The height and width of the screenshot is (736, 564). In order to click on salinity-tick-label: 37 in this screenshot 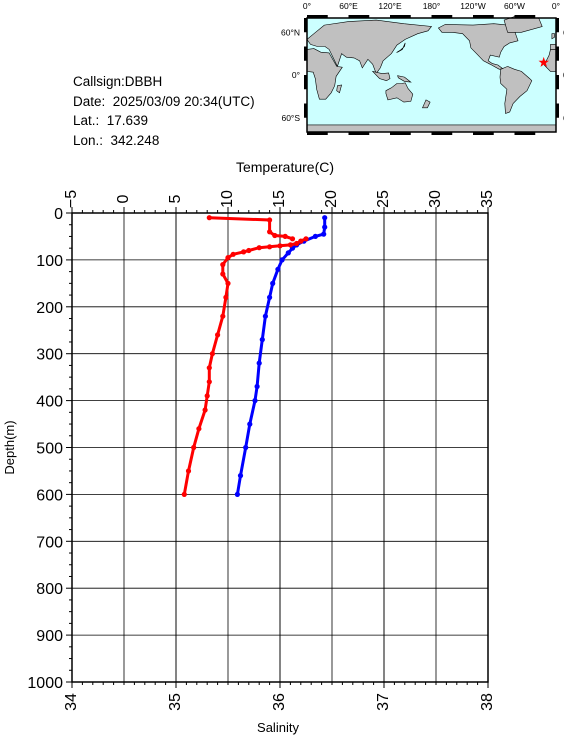, I will do `click(383, 702)`.